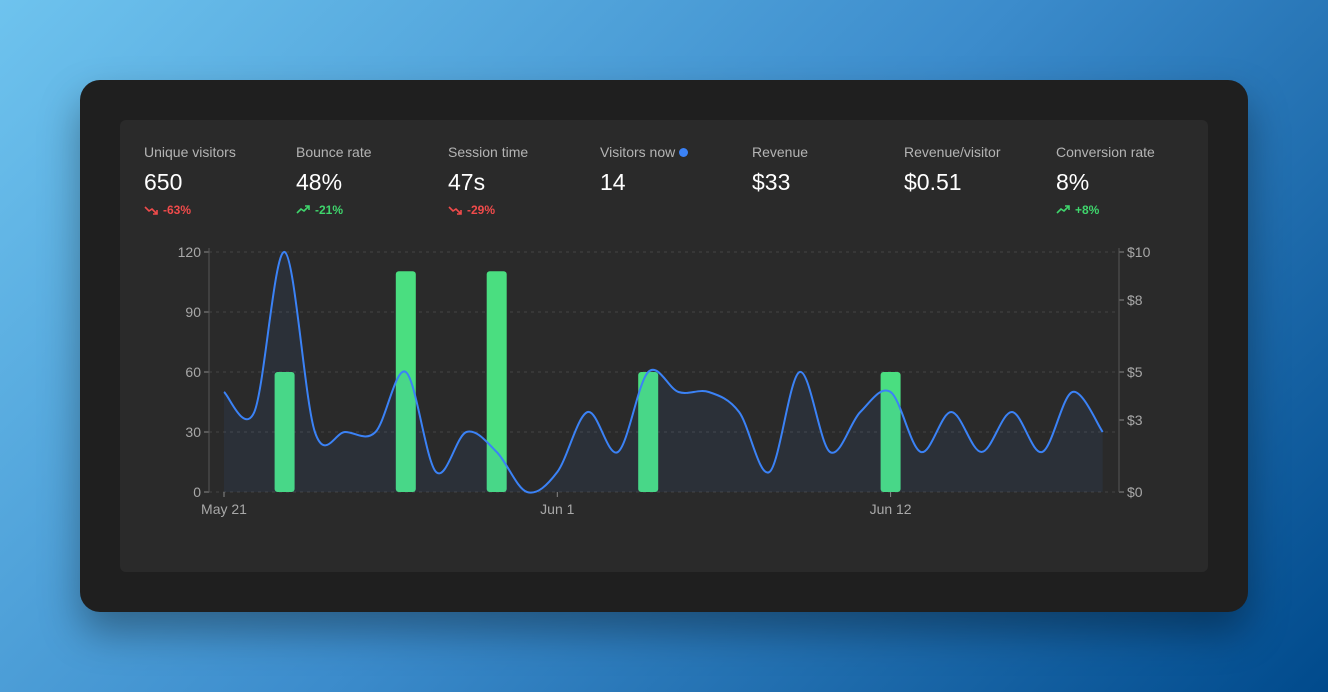 Image resolution: width=1328 pixels, height=692 pixels. What do you see at coordinates (675, 169) in the screenshot?
I see `stat-card: Visitors now 14` at bounding box center [675, 169].